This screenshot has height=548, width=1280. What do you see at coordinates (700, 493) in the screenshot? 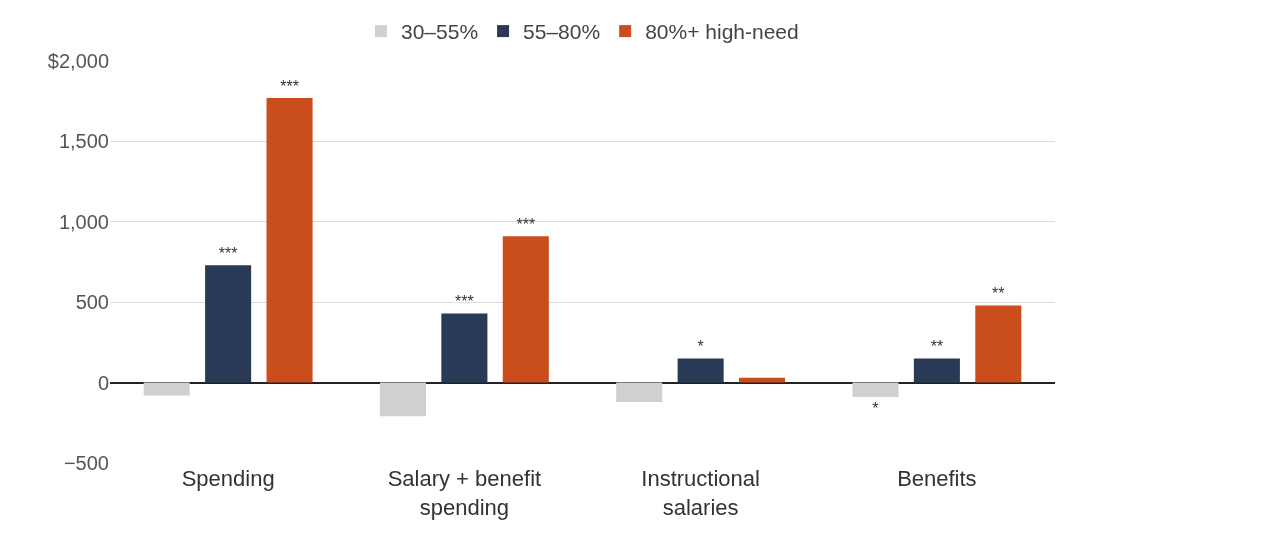
I see `x-tick-label: Instructional salaries` at bounding box center [700, 493].